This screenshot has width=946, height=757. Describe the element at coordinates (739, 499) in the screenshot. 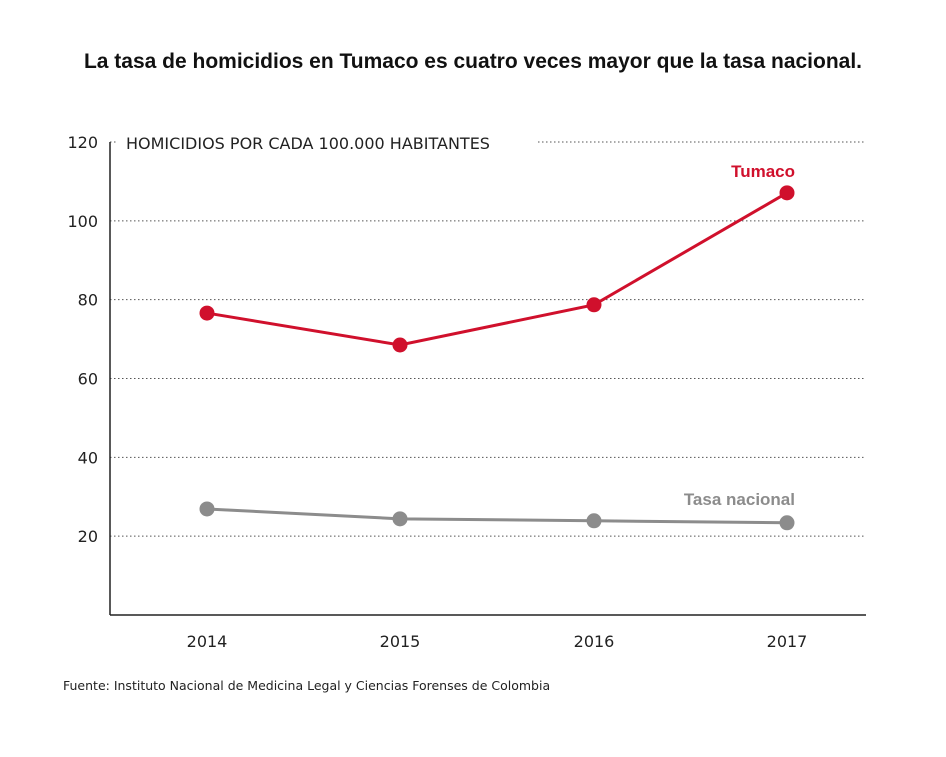

I see `series-label: Tasa nacional` at that location.